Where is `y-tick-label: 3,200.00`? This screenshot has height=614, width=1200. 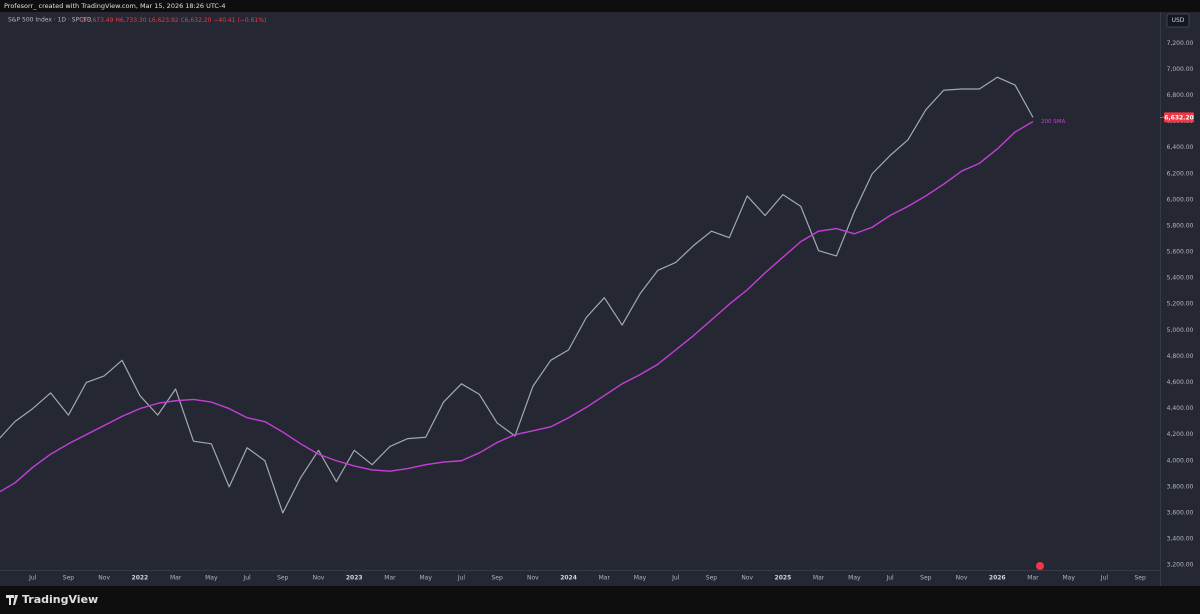
y-tick-label: 3,200.00 is located at coordinates (1180, 565).